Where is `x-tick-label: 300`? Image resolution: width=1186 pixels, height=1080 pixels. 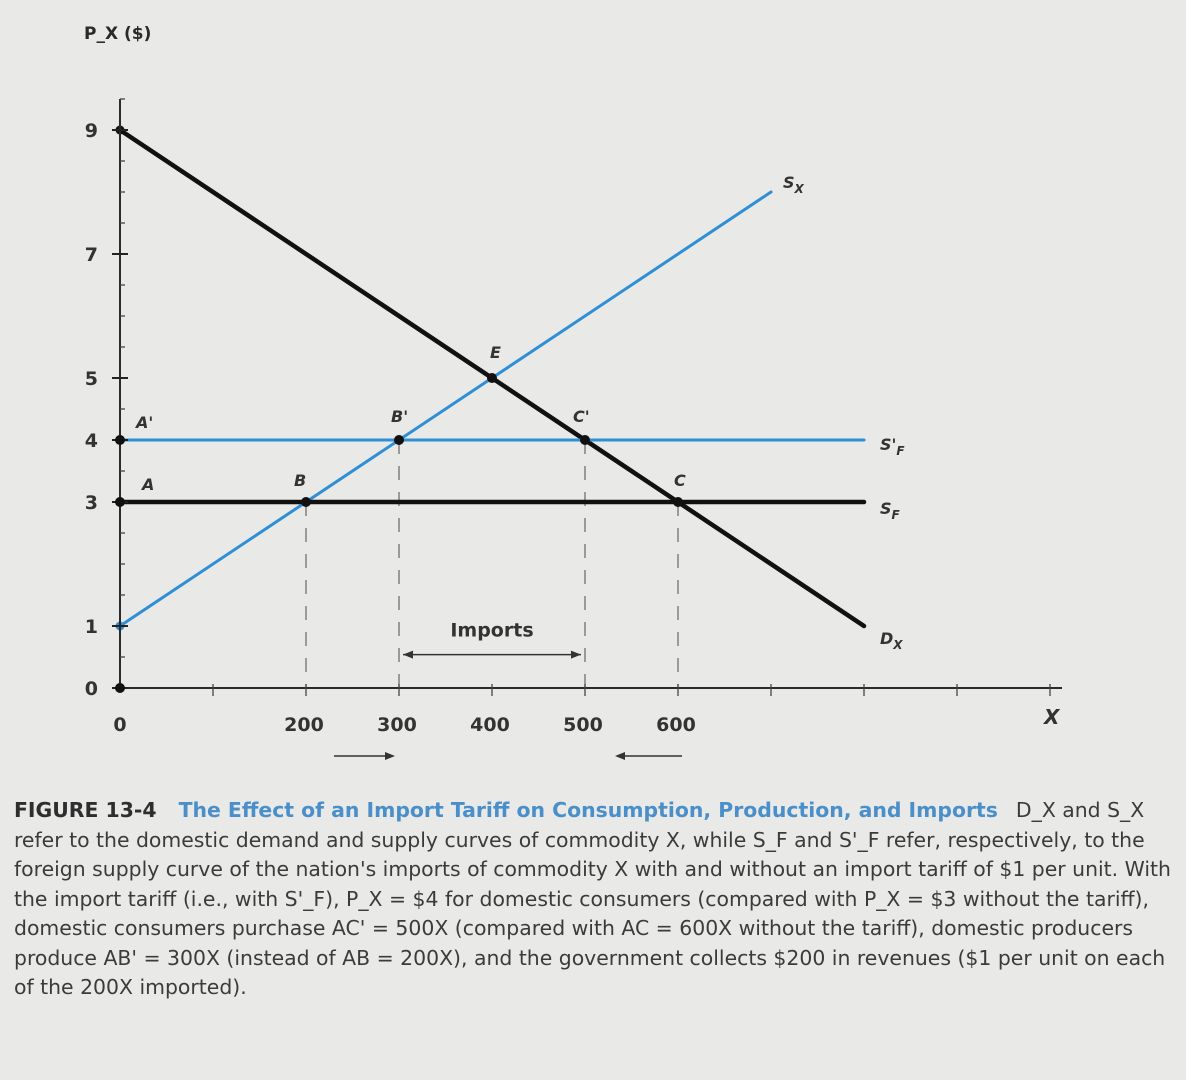
x-tick-label: 300 is located at coordinates (397, 725).